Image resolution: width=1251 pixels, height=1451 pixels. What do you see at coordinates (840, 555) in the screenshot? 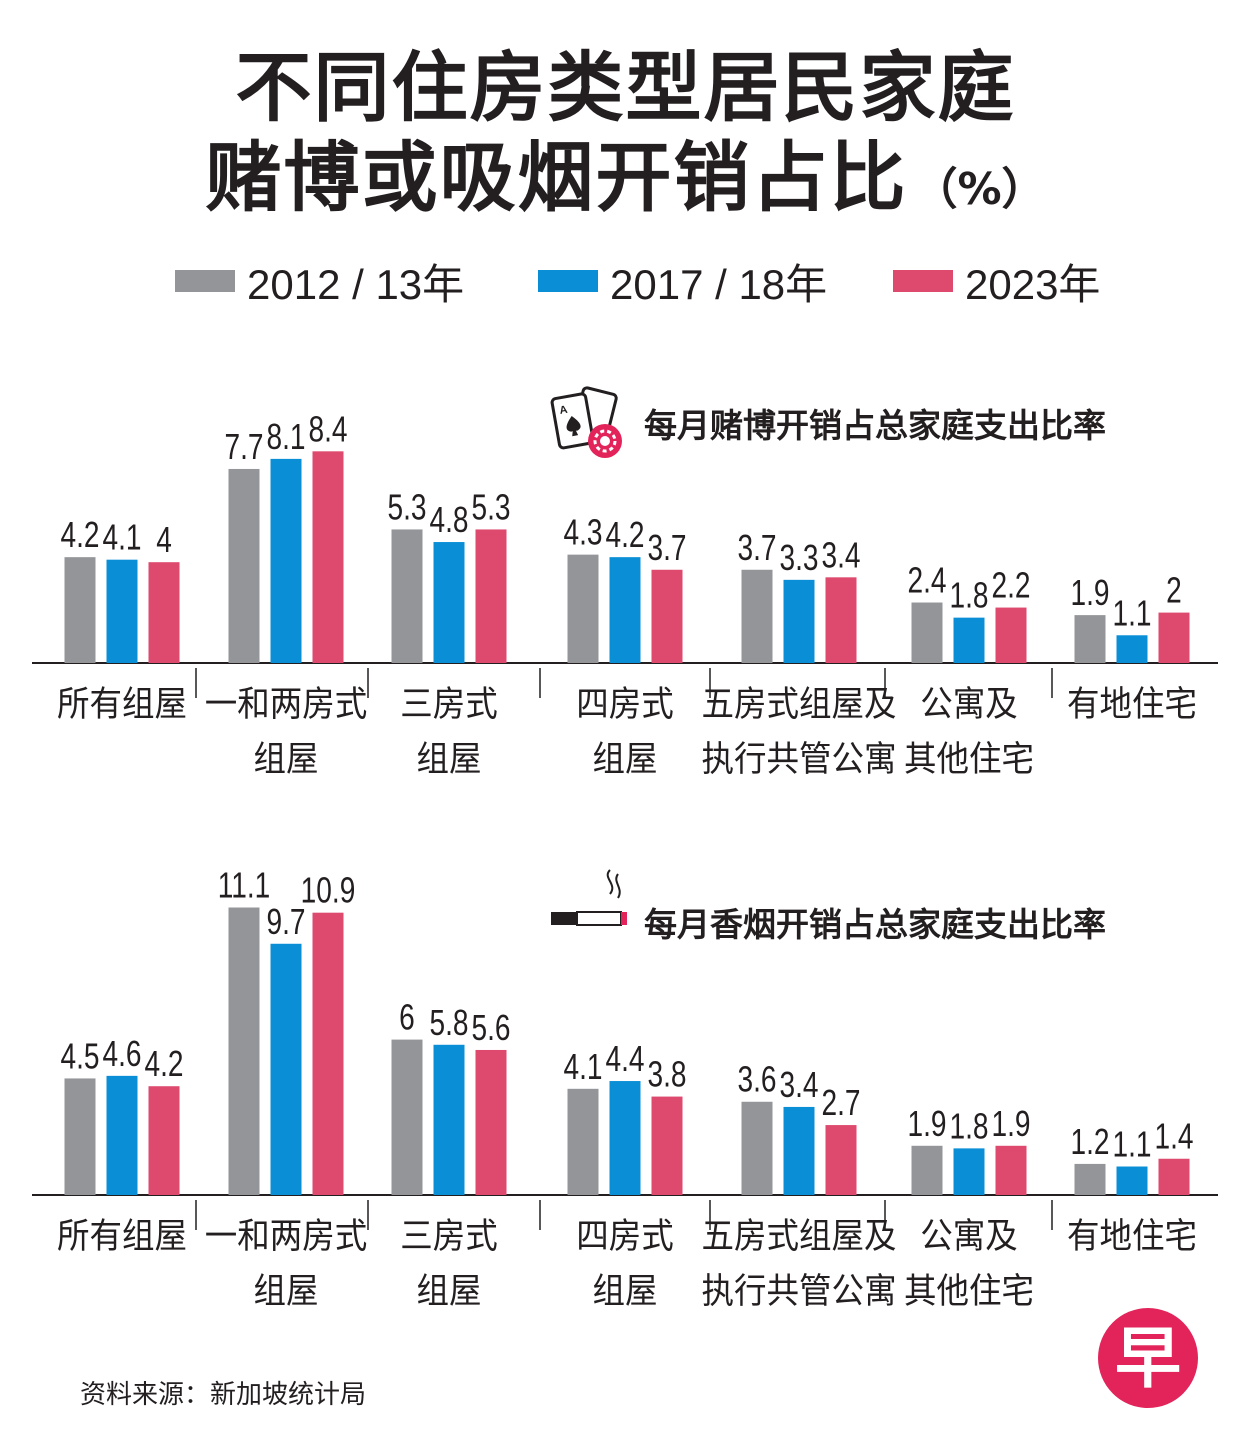
I see `data-label: 3.4` at bounding box center [840, 555].